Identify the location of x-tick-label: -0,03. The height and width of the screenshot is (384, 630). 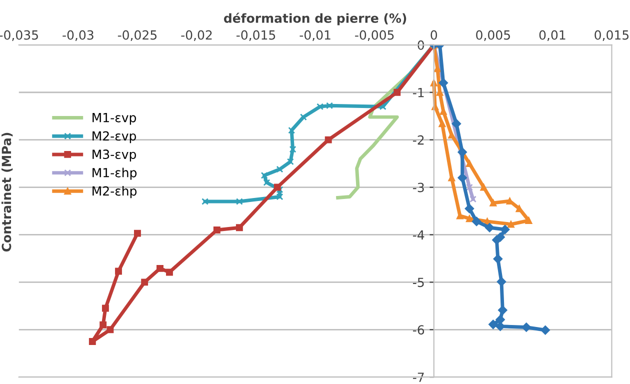
(78, 36).